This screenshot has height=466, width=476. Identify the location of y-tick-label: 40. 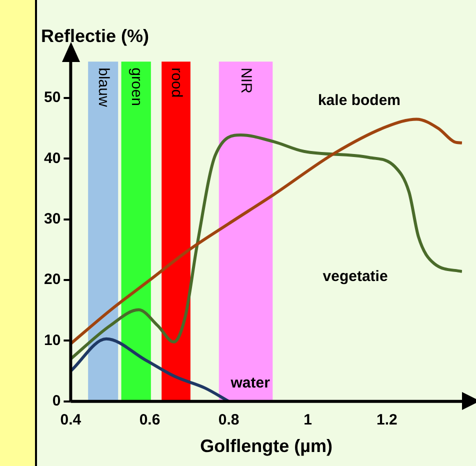
(52, 158).